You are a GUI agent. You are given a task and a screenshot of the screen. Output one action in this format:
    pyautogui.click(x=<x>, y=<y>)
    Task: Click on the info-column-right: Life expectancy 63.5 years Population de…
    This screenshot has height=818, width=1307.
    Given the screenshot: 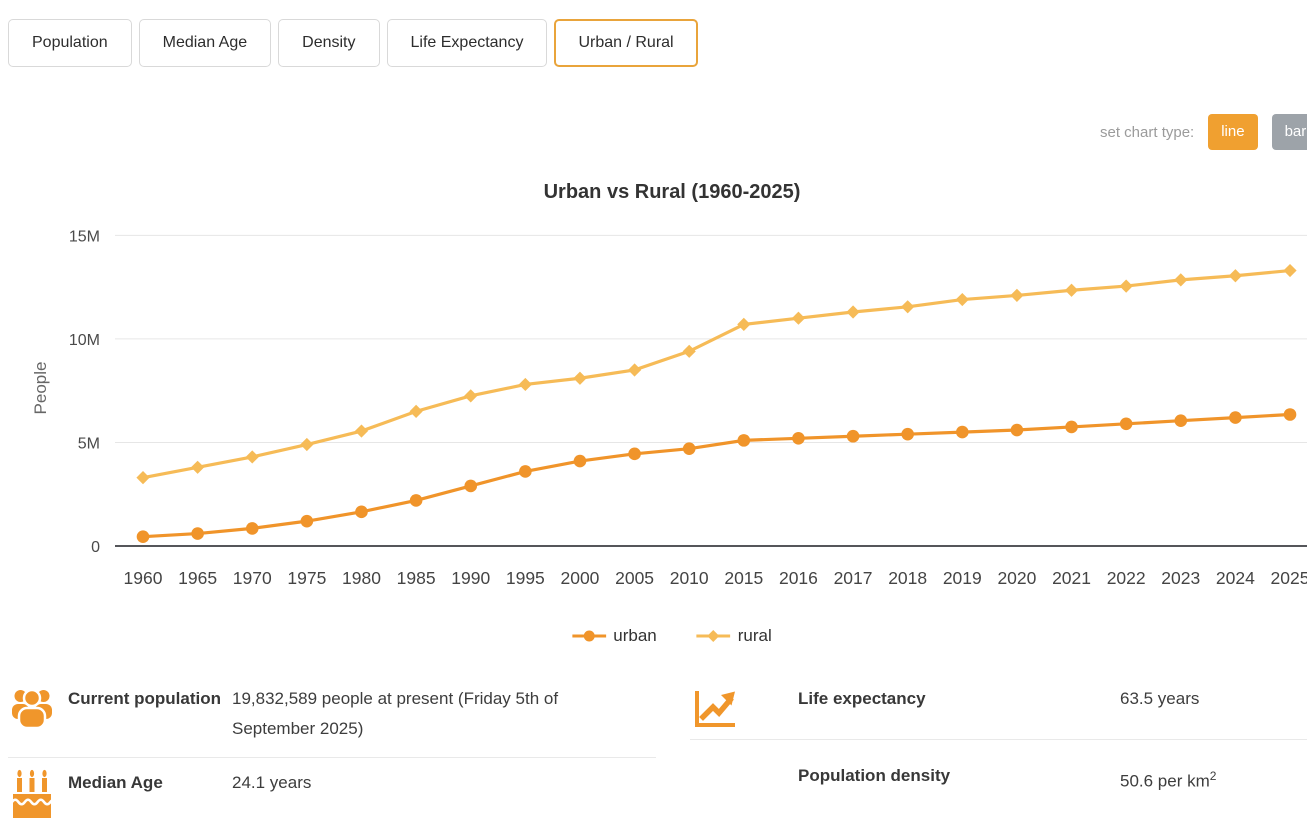 What is the action you would take?
    pyautogui.click(x=998, y=743)
    